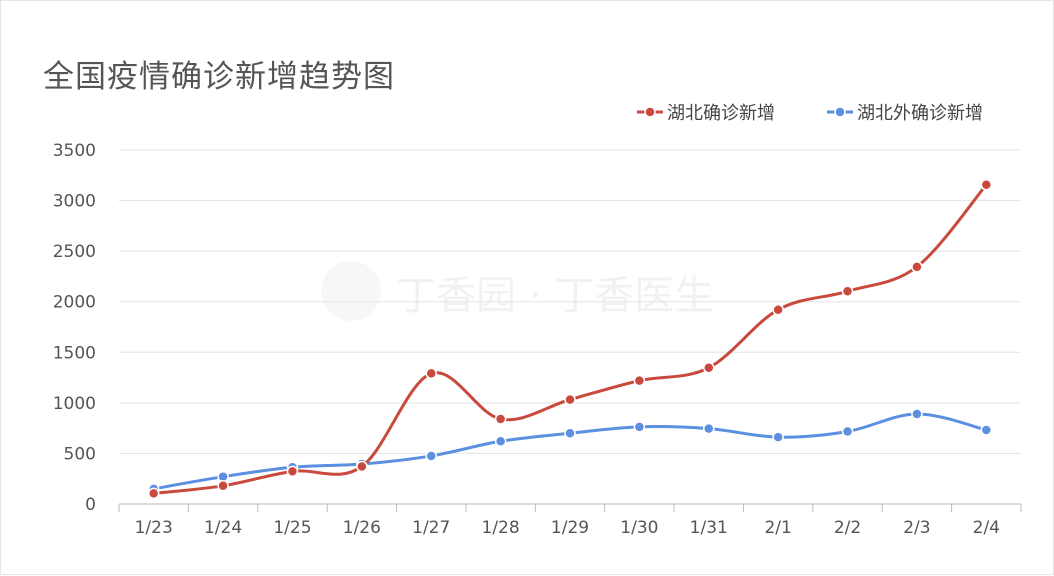  I want to click on y-tick-label: 2000, so click(74, 303).